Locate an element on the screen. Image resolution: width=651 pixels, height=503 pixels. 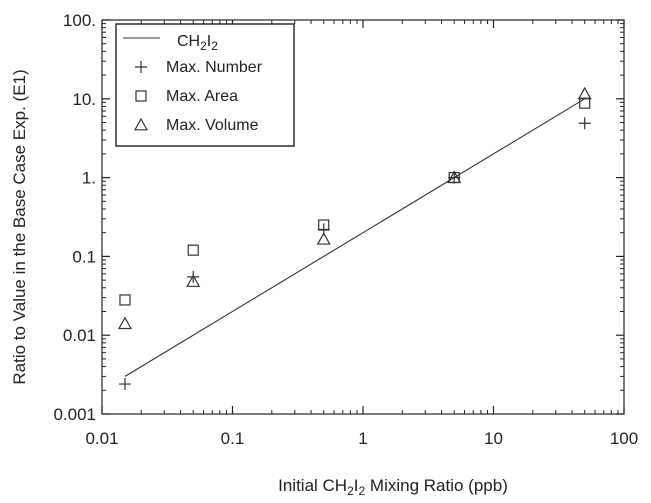
x-axis-label: Initial CH2I2 Mixing Ratio (ppb) is located at coordinates (393, 487).